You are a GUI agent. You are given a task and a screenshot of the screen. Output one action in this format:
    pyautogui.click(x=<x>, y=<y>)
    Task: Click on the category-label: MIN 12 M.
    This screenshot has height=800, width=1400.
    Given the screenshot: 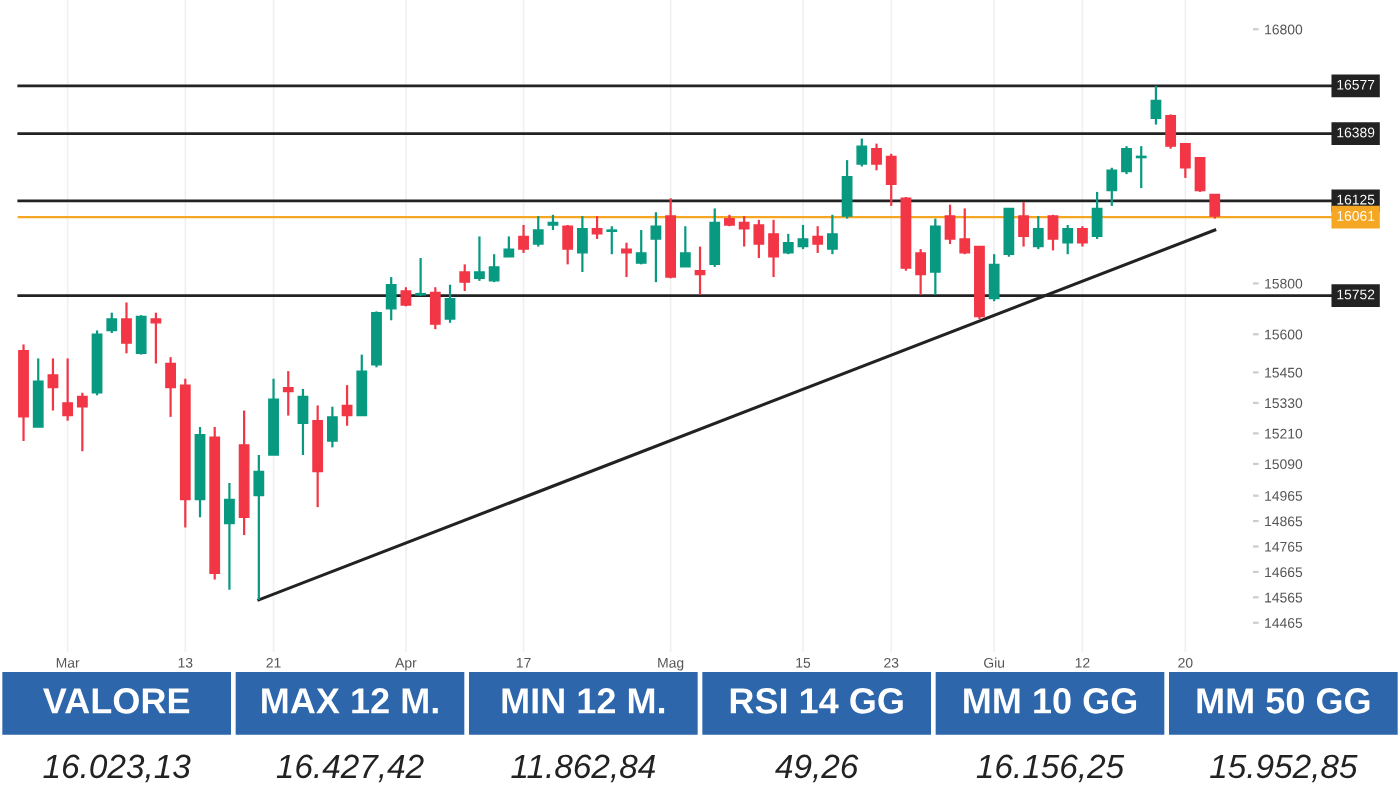 What is the action you would take?
    pyautogui.click(x=583, y=701)
    